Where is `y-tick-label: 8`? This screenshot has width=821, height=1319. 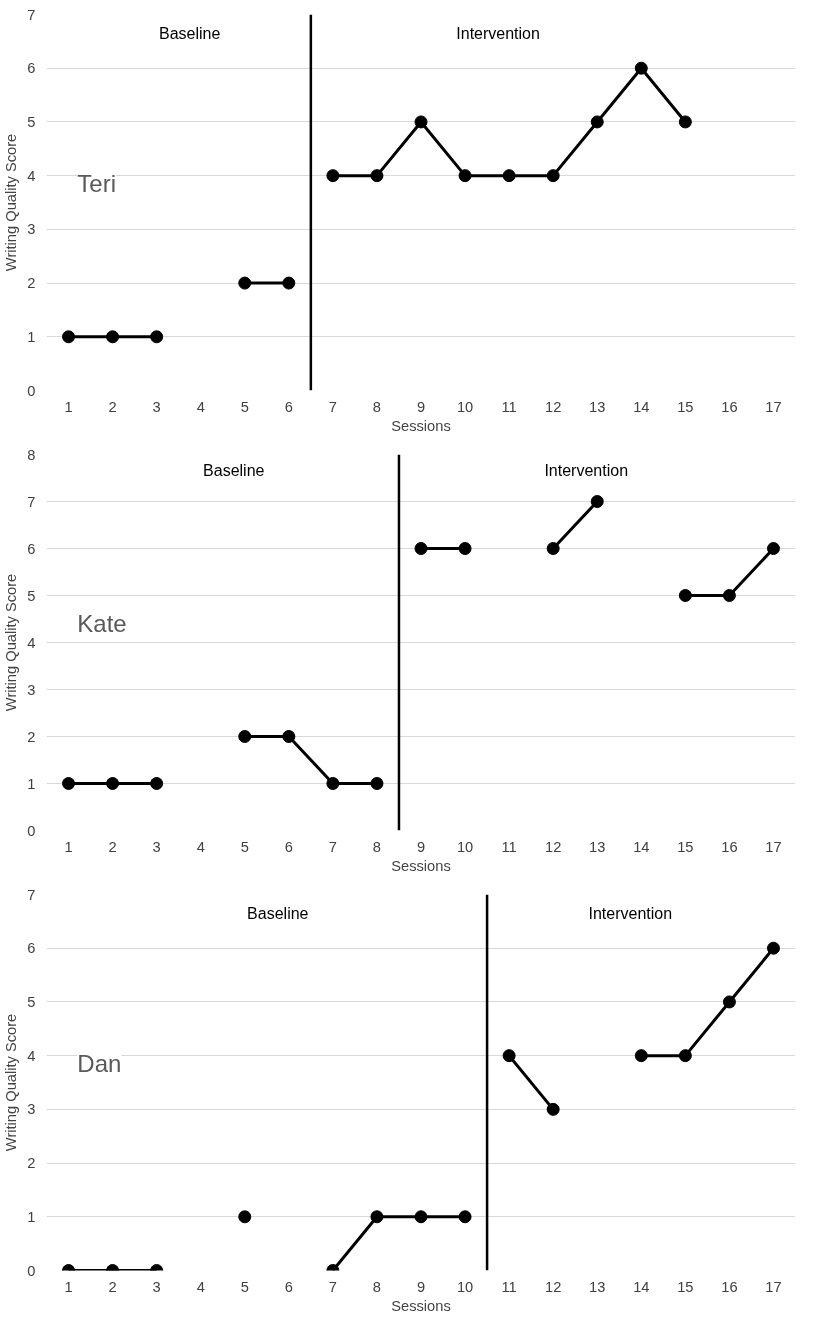 y-tick-label: 8 is located at coordinates (31, 454).